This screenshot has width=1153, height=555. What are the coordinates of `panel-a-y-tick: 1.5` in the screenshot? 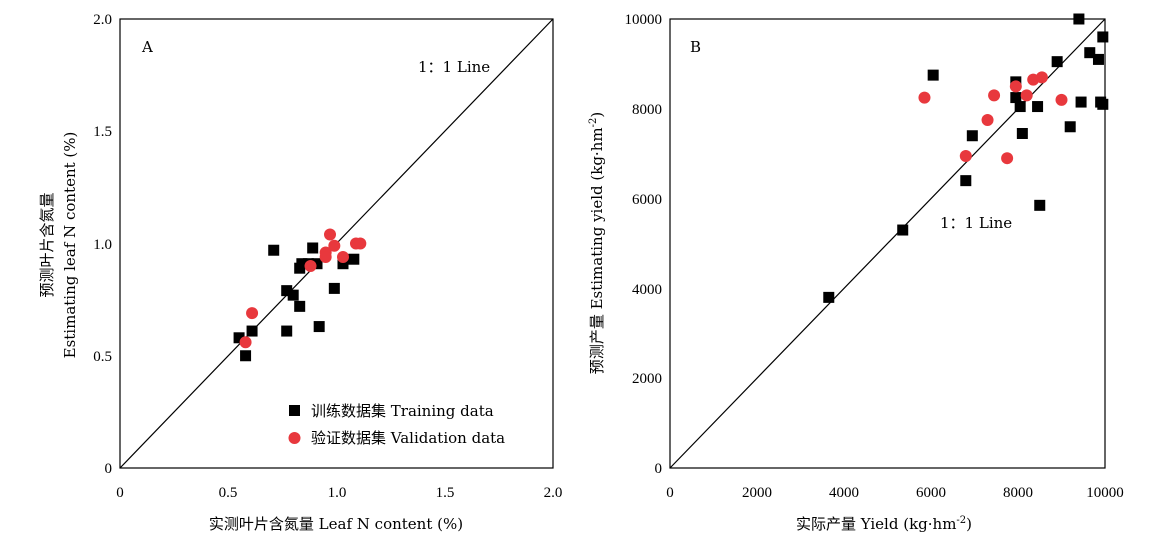 It's located at (102, 132).